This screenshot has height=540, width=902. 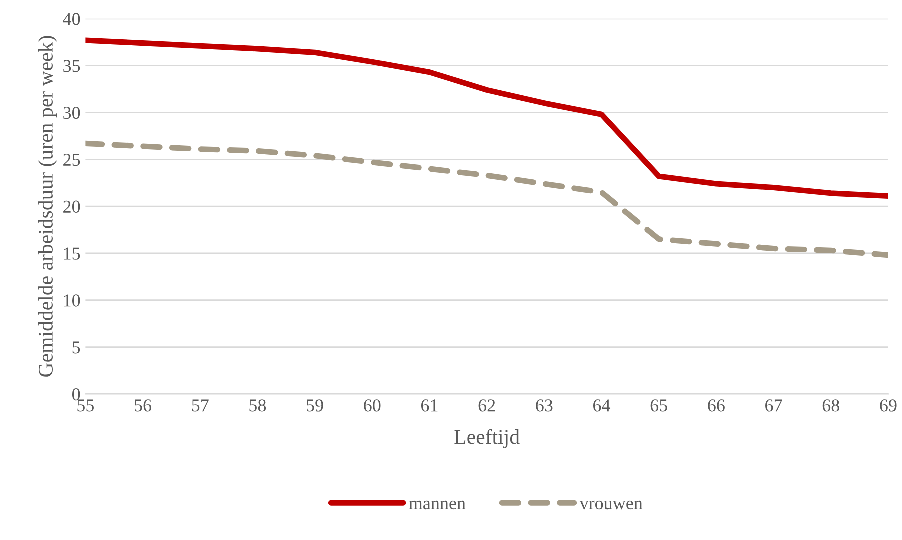 What do you see at coordinates (716, 406) in the screenshot?
I see `x-tick-label: 66` at bounding box center [716, 406].